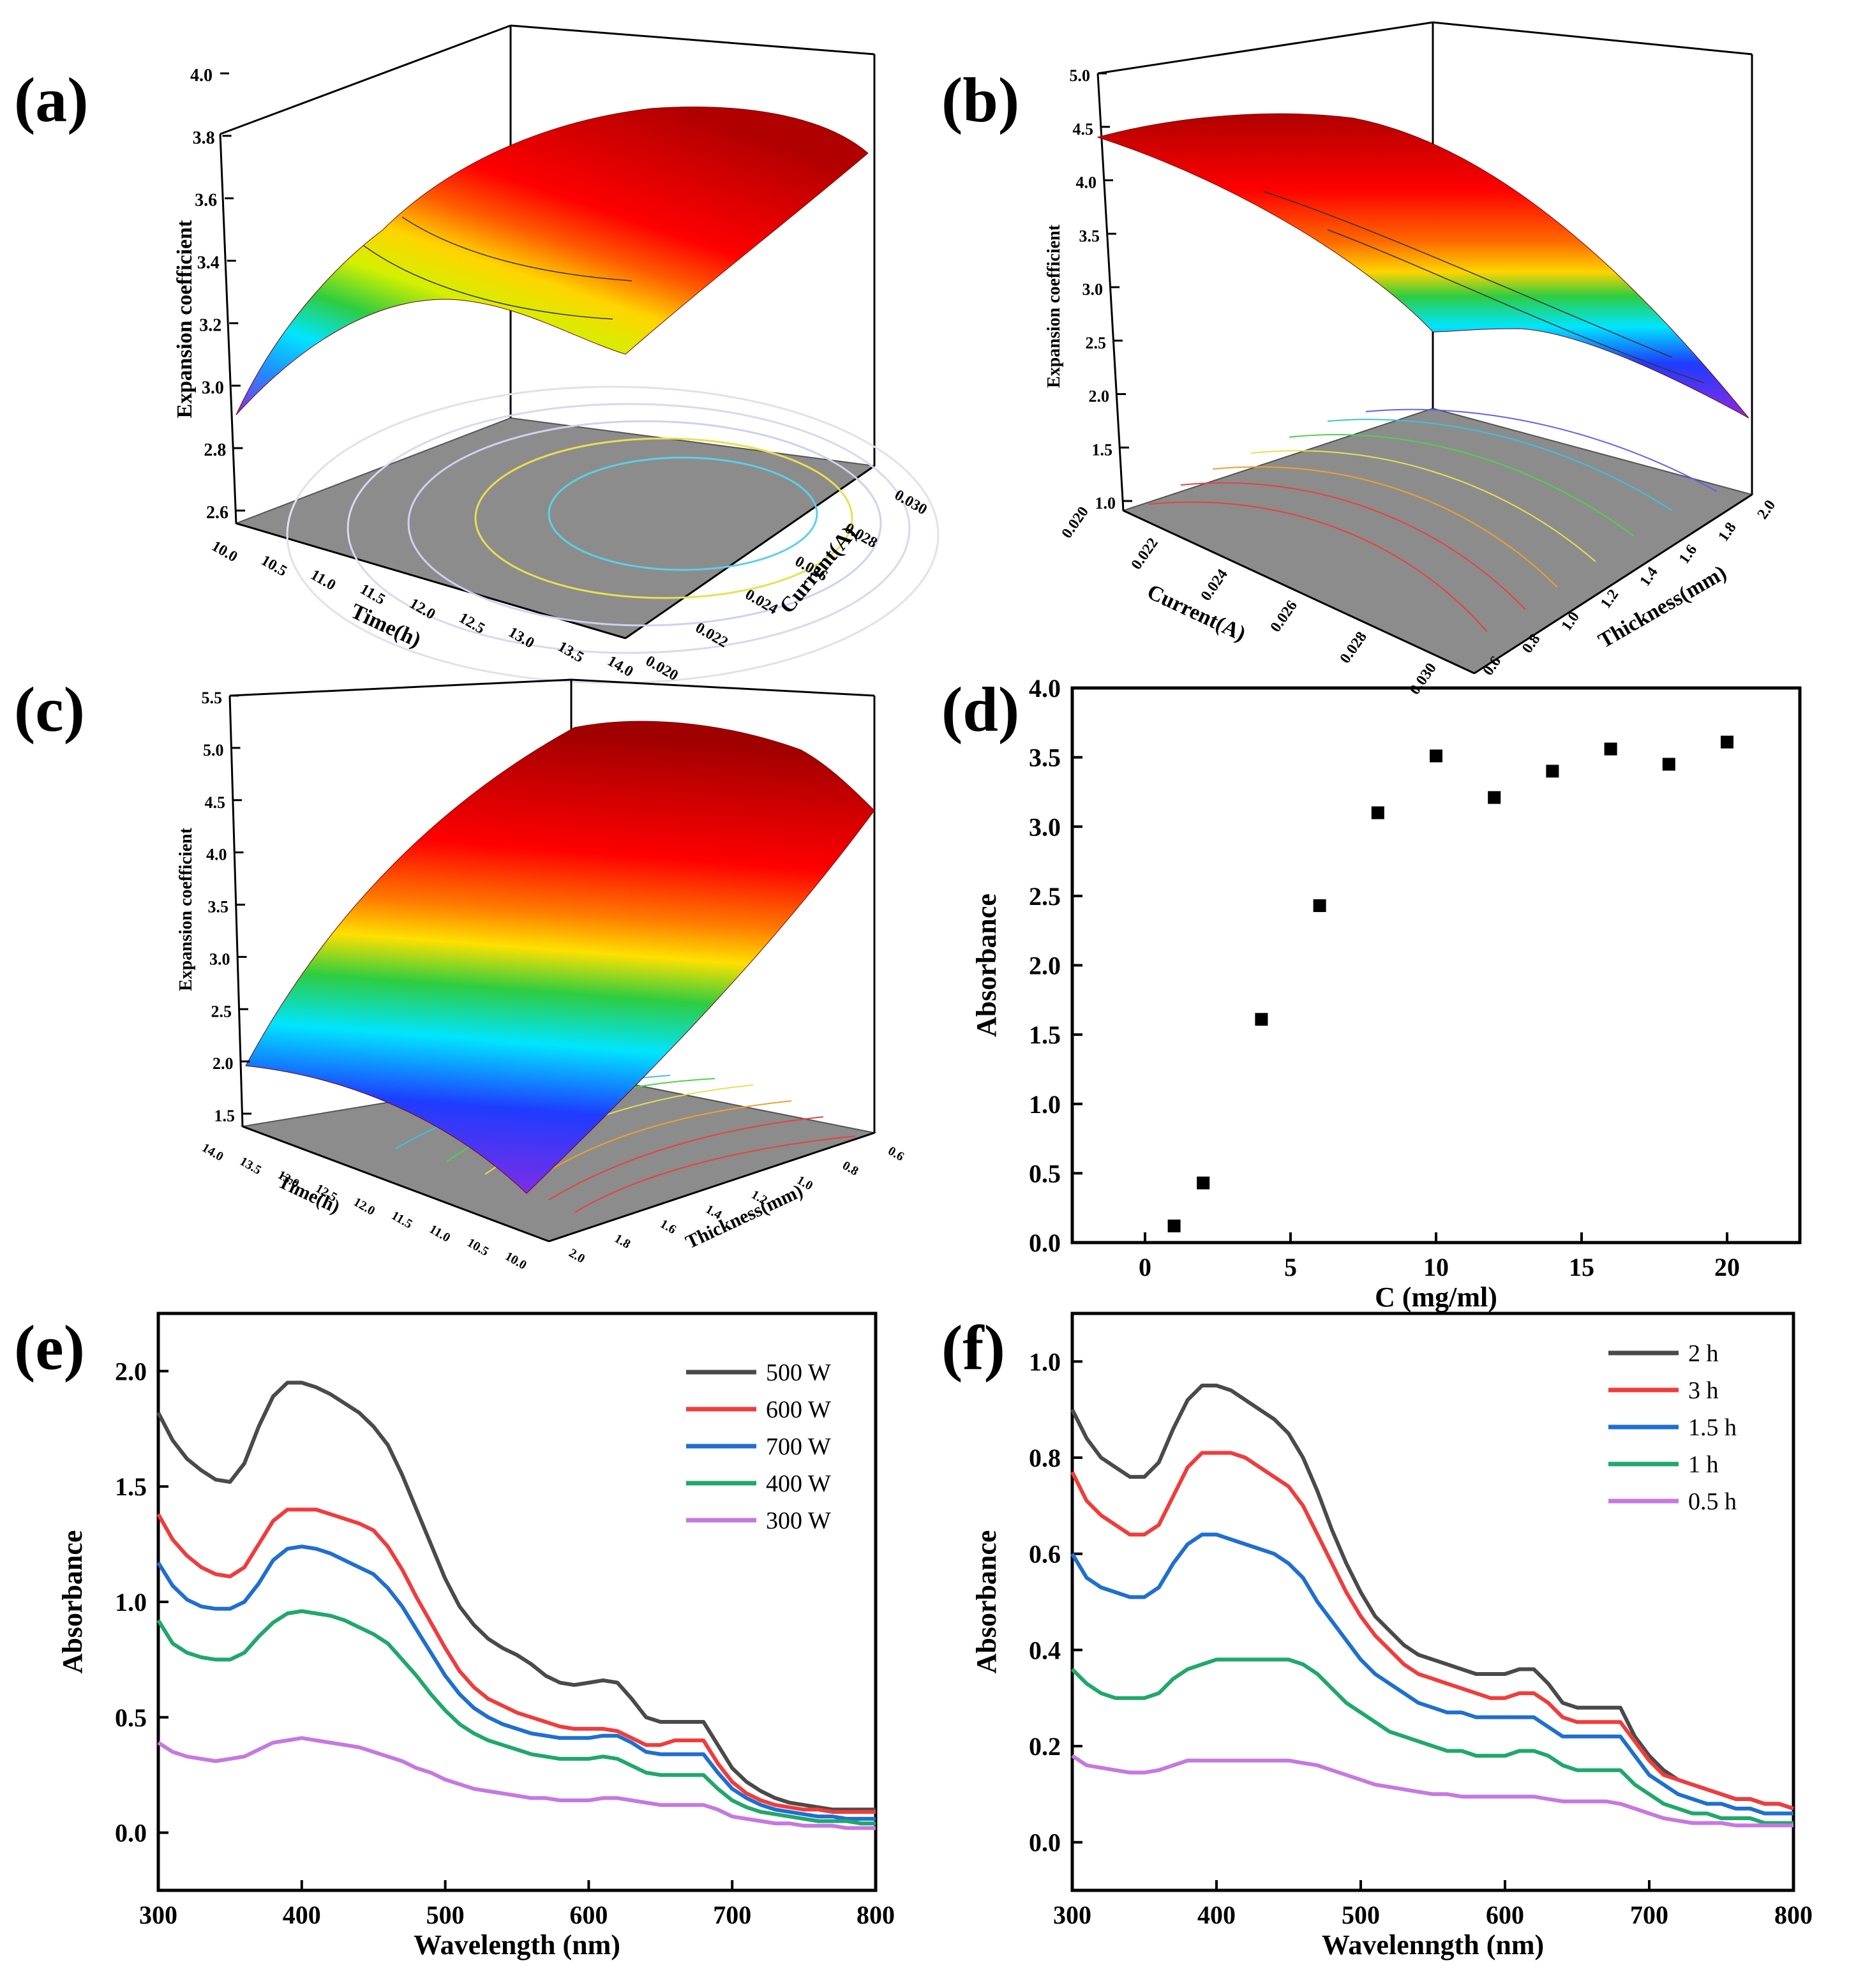 The height and width of the screenshot is (1988, 1849). What do you see at coordinates (131, 1371) in the screenshot?
I see `panel-e-y-tick-label: 2.0` at bounding box center [131, 1371].